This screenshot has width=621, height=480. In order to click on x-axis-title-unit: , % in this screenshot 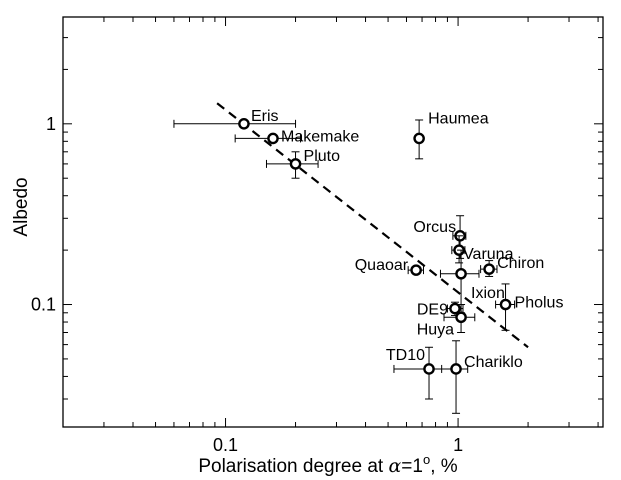, I will do `click(444, 466)`.